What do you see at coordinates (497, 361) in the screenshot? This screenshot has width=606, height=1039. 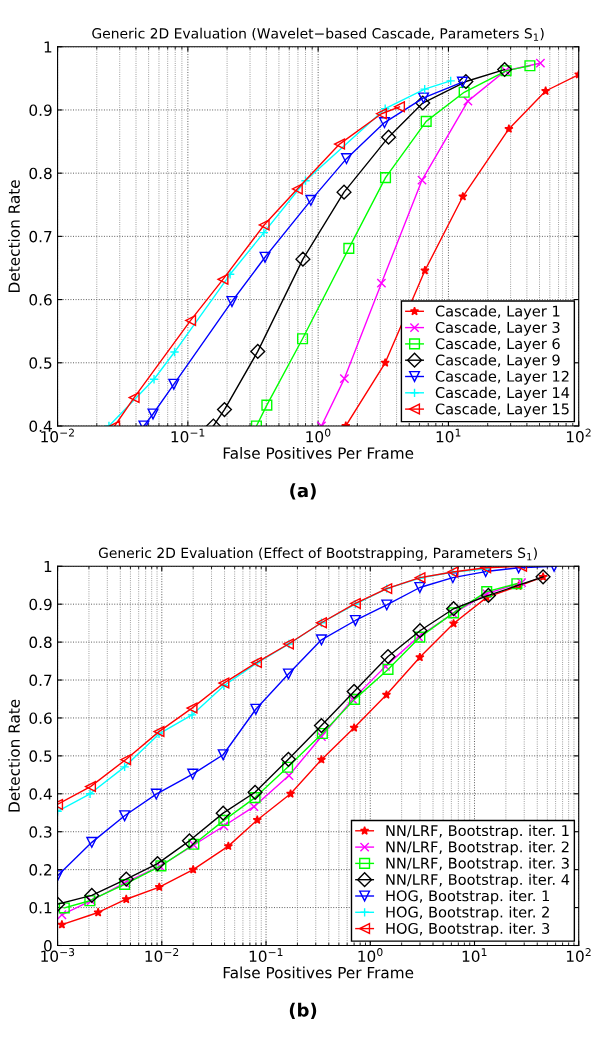 I see `legend-label: Cascade, Layer 9` at bounding box center [497, 361].